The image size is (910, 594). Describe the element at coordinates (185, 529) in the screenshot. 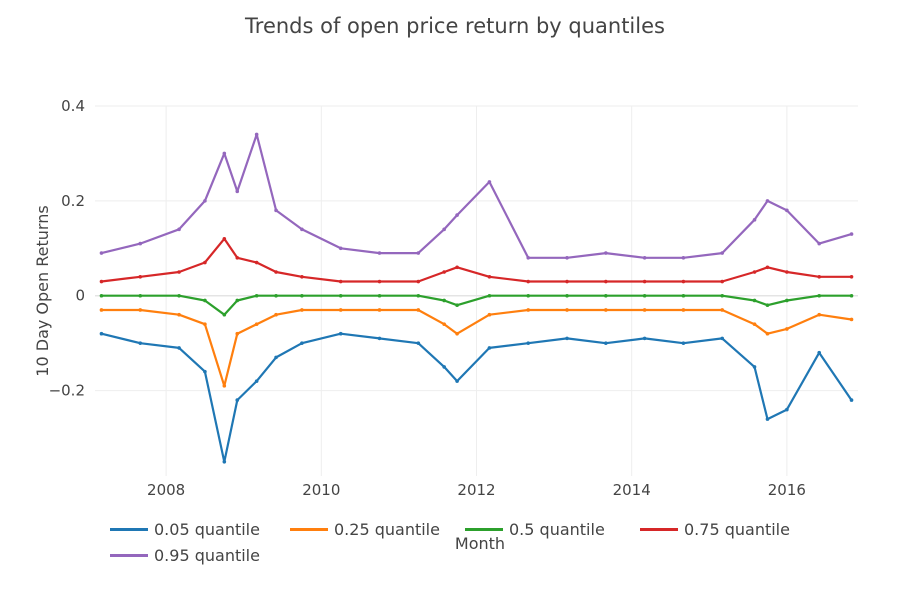

I see `legend-item: 0.05 quantile` at that location.